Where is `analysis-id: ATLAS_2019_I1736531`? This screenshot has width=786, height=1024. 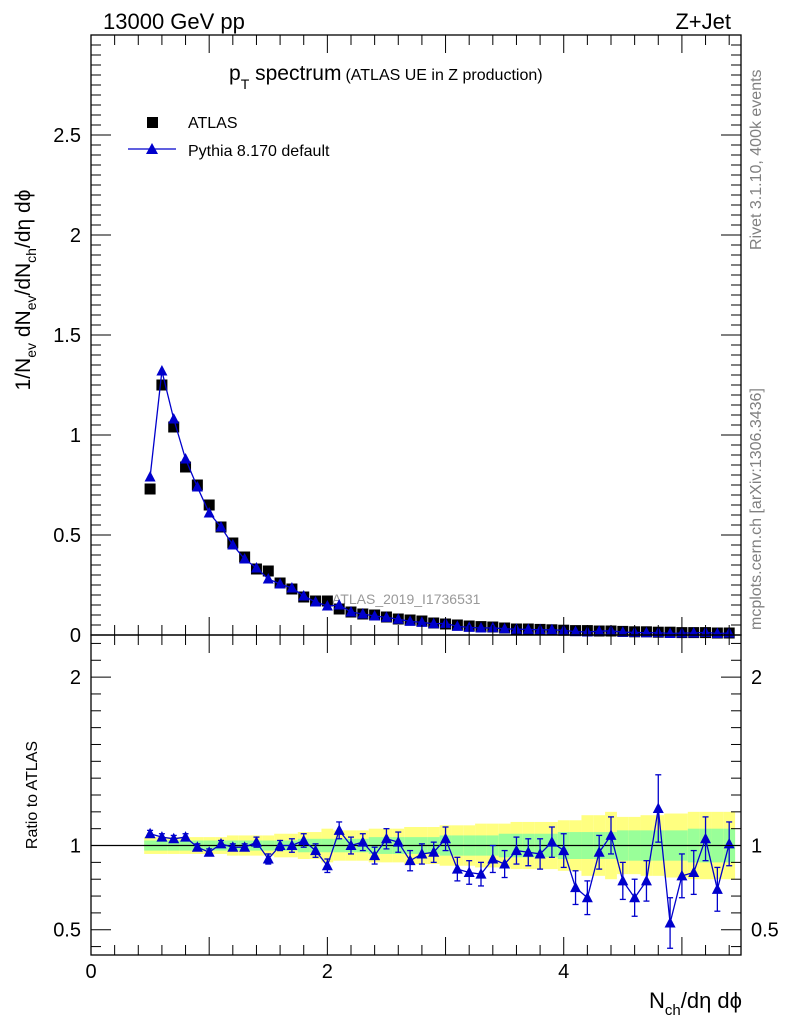 analysis-id: ATLAS_2019_I1736531 is located at coordinates (406, 599).